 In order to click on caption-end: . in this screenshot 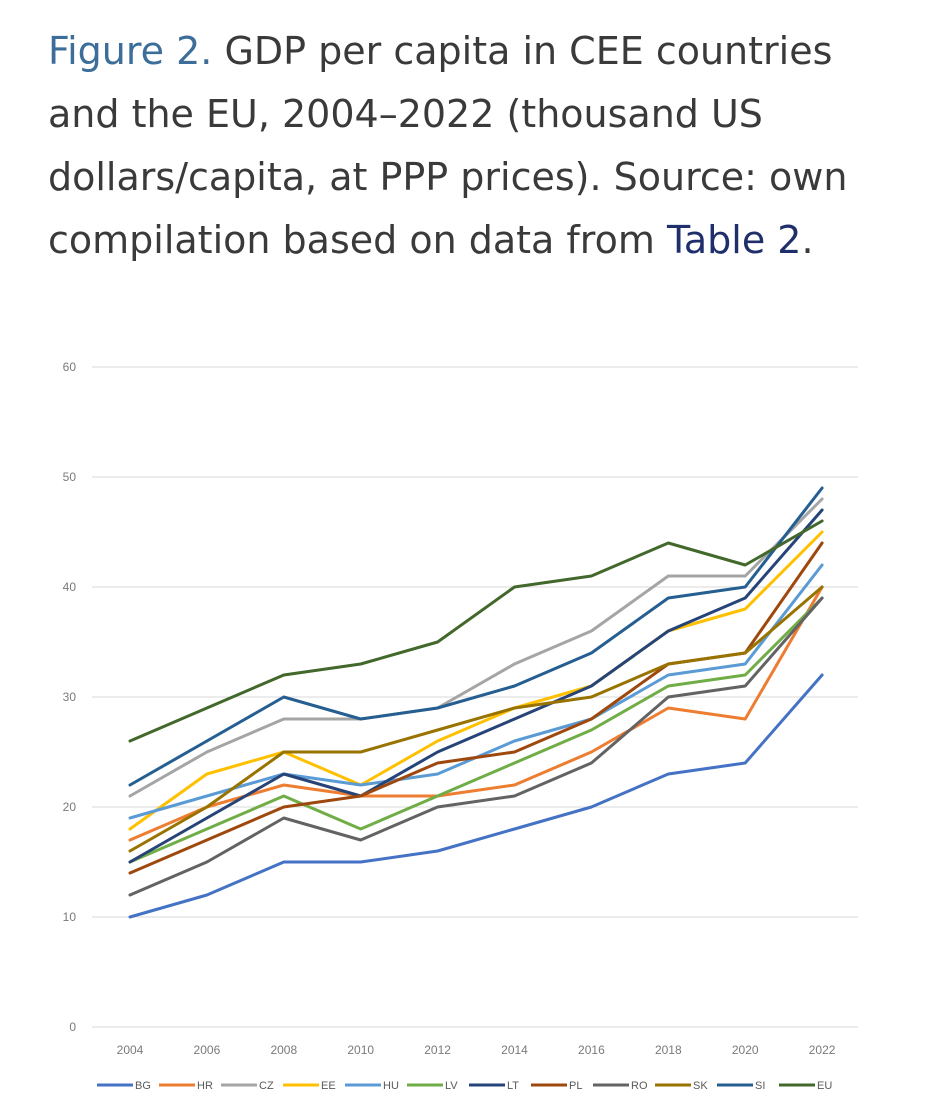, I will do `click(807, 240)`.